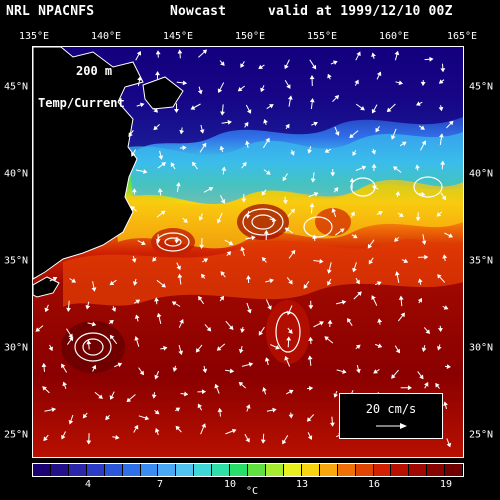  Describe the element at coordinates (106, 36) in the screenshot. I see `lon-label: 140°E` at that location.